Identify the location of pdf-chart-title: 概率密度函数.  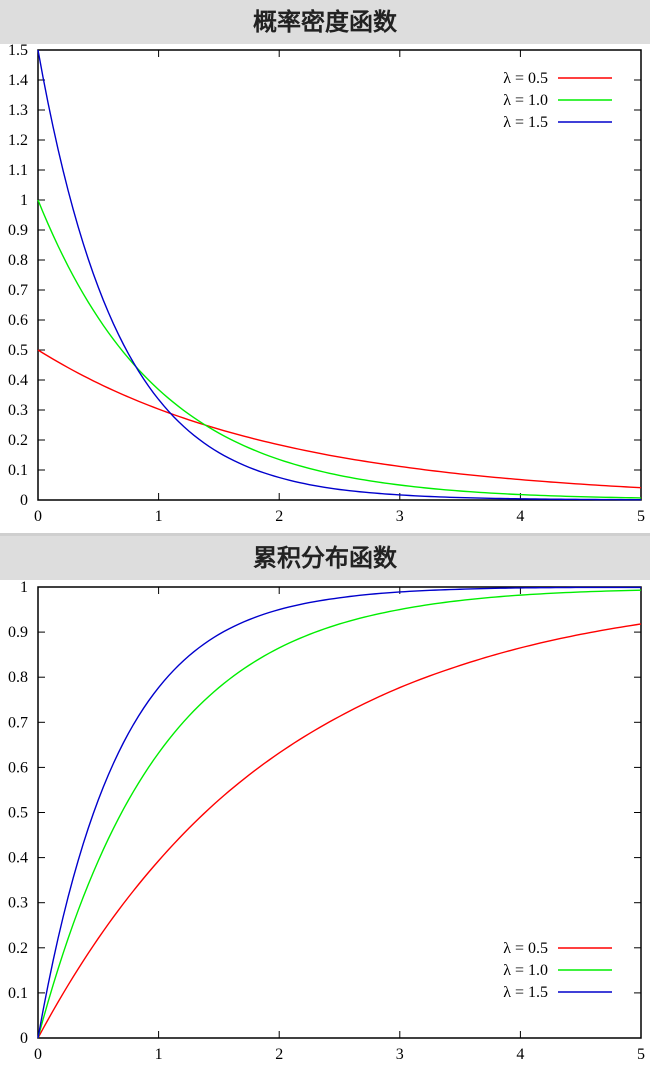
(325, 22).